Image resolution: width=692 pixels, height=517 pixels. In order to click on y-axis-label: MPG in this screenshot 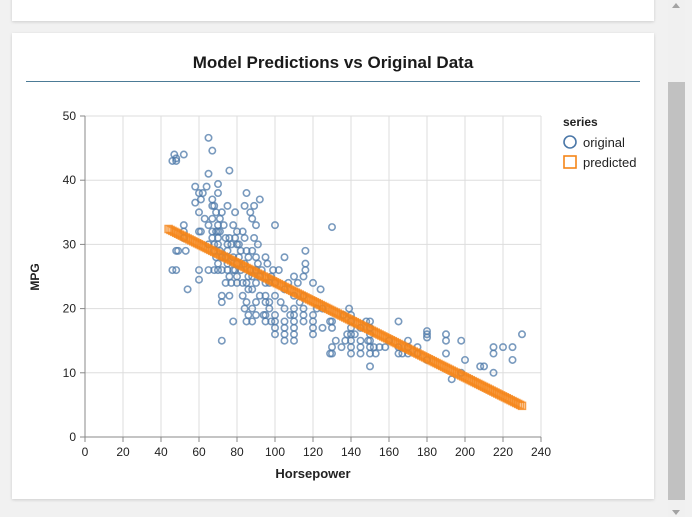, I will do `click(35, 276)`.